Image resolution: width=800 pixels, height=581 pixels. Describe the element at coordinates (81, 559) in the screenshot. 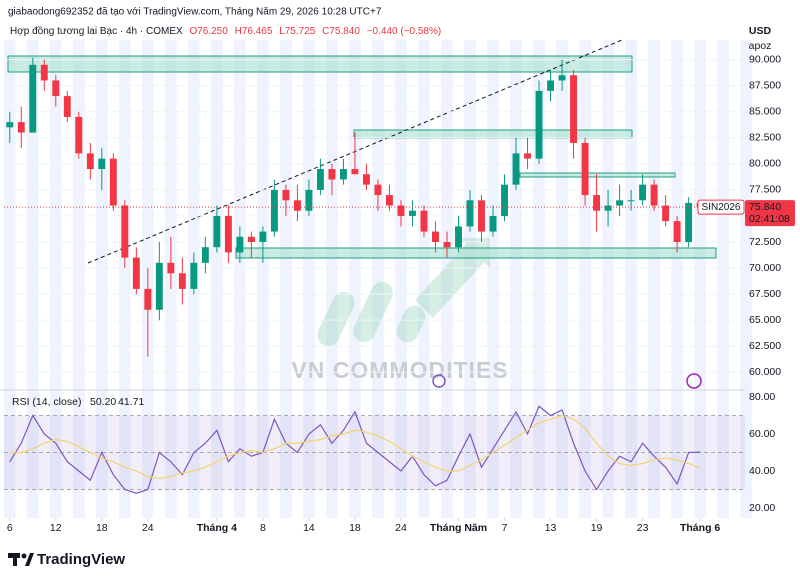

I see `footer-brand: TradingView` at that location.